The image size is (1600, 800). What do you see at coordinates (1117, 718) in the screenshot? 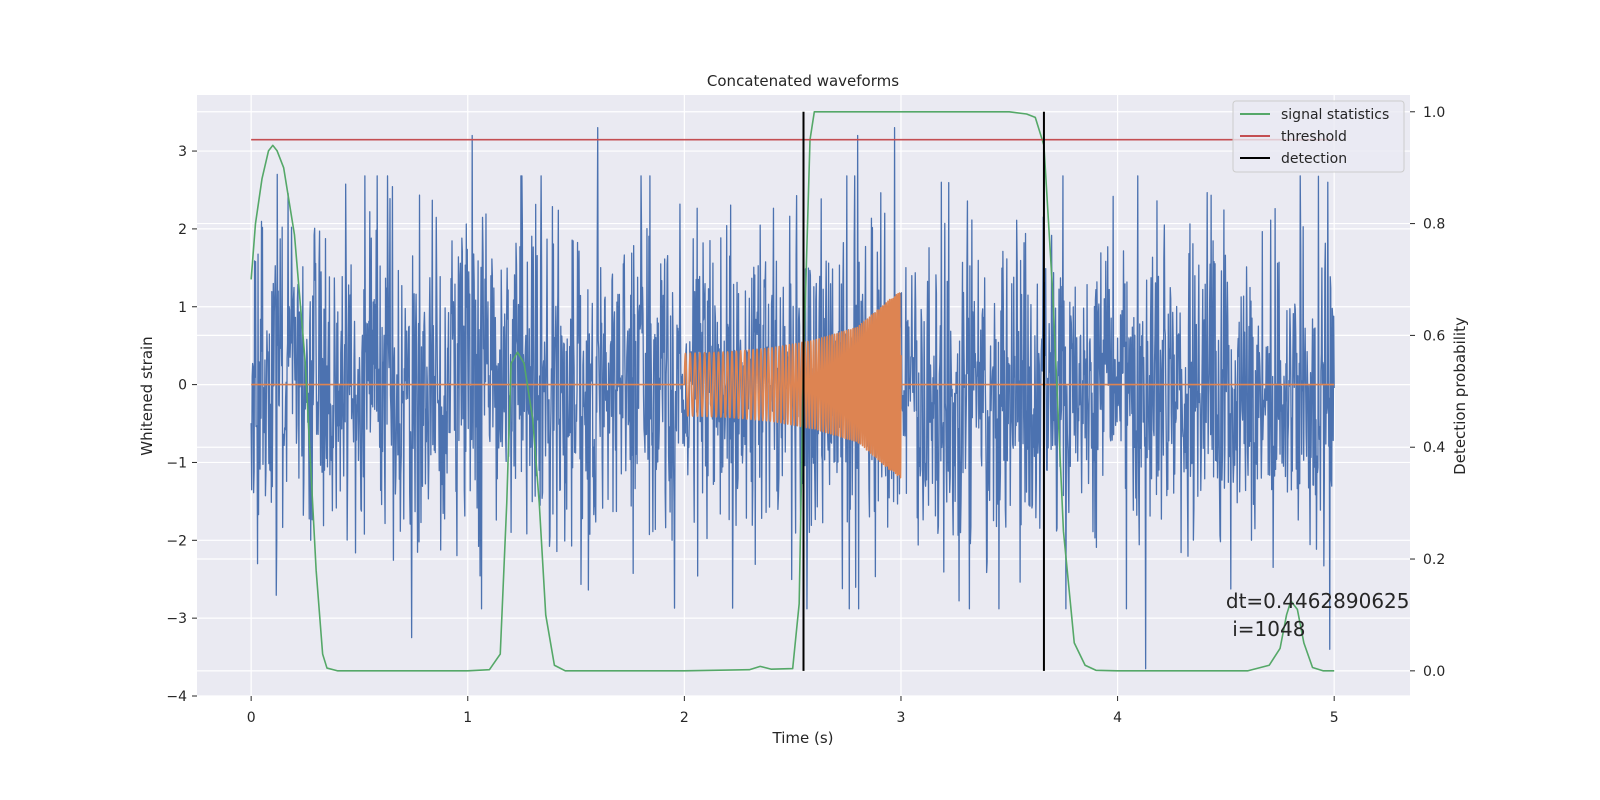
I see `x-tick-label: 4` at bounding box center [1117, 718].